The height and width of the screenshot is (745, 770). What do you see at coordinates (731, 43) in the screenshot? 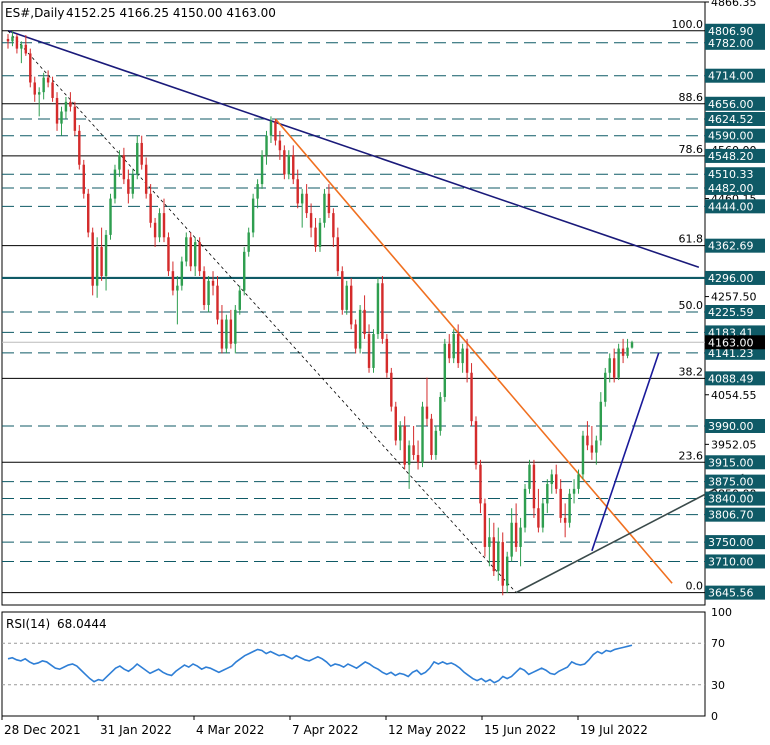
I see `price-tag-label: 4782.00` at bounding box center [731, 43].